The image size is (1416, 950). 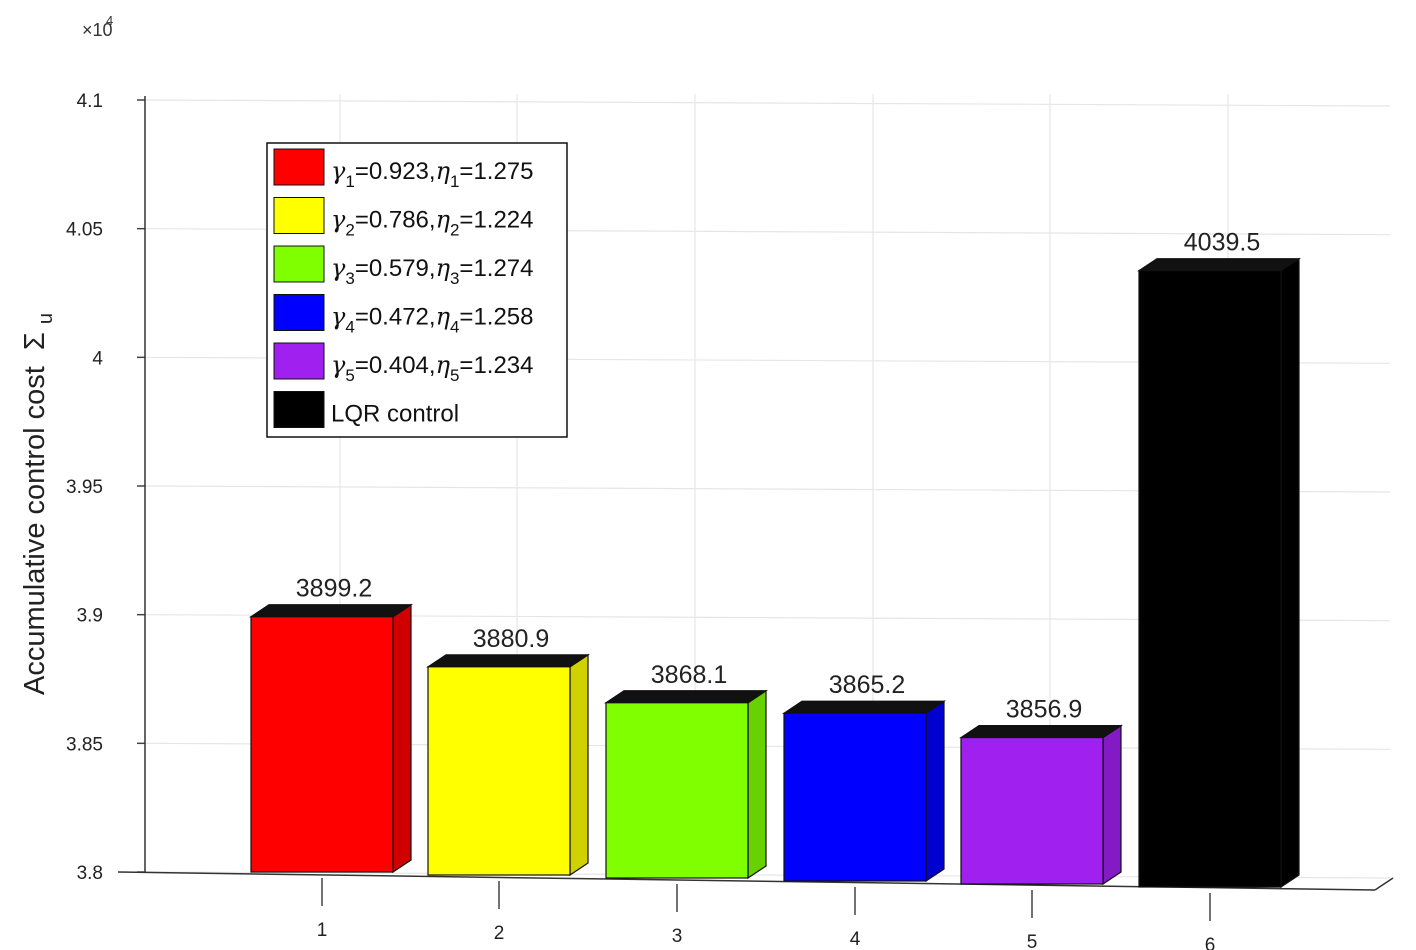 What do you see at coordinates (689, 675) in the screenshot?
I see `bar-value-label: 3868.1` at bounding box center [689, 675].